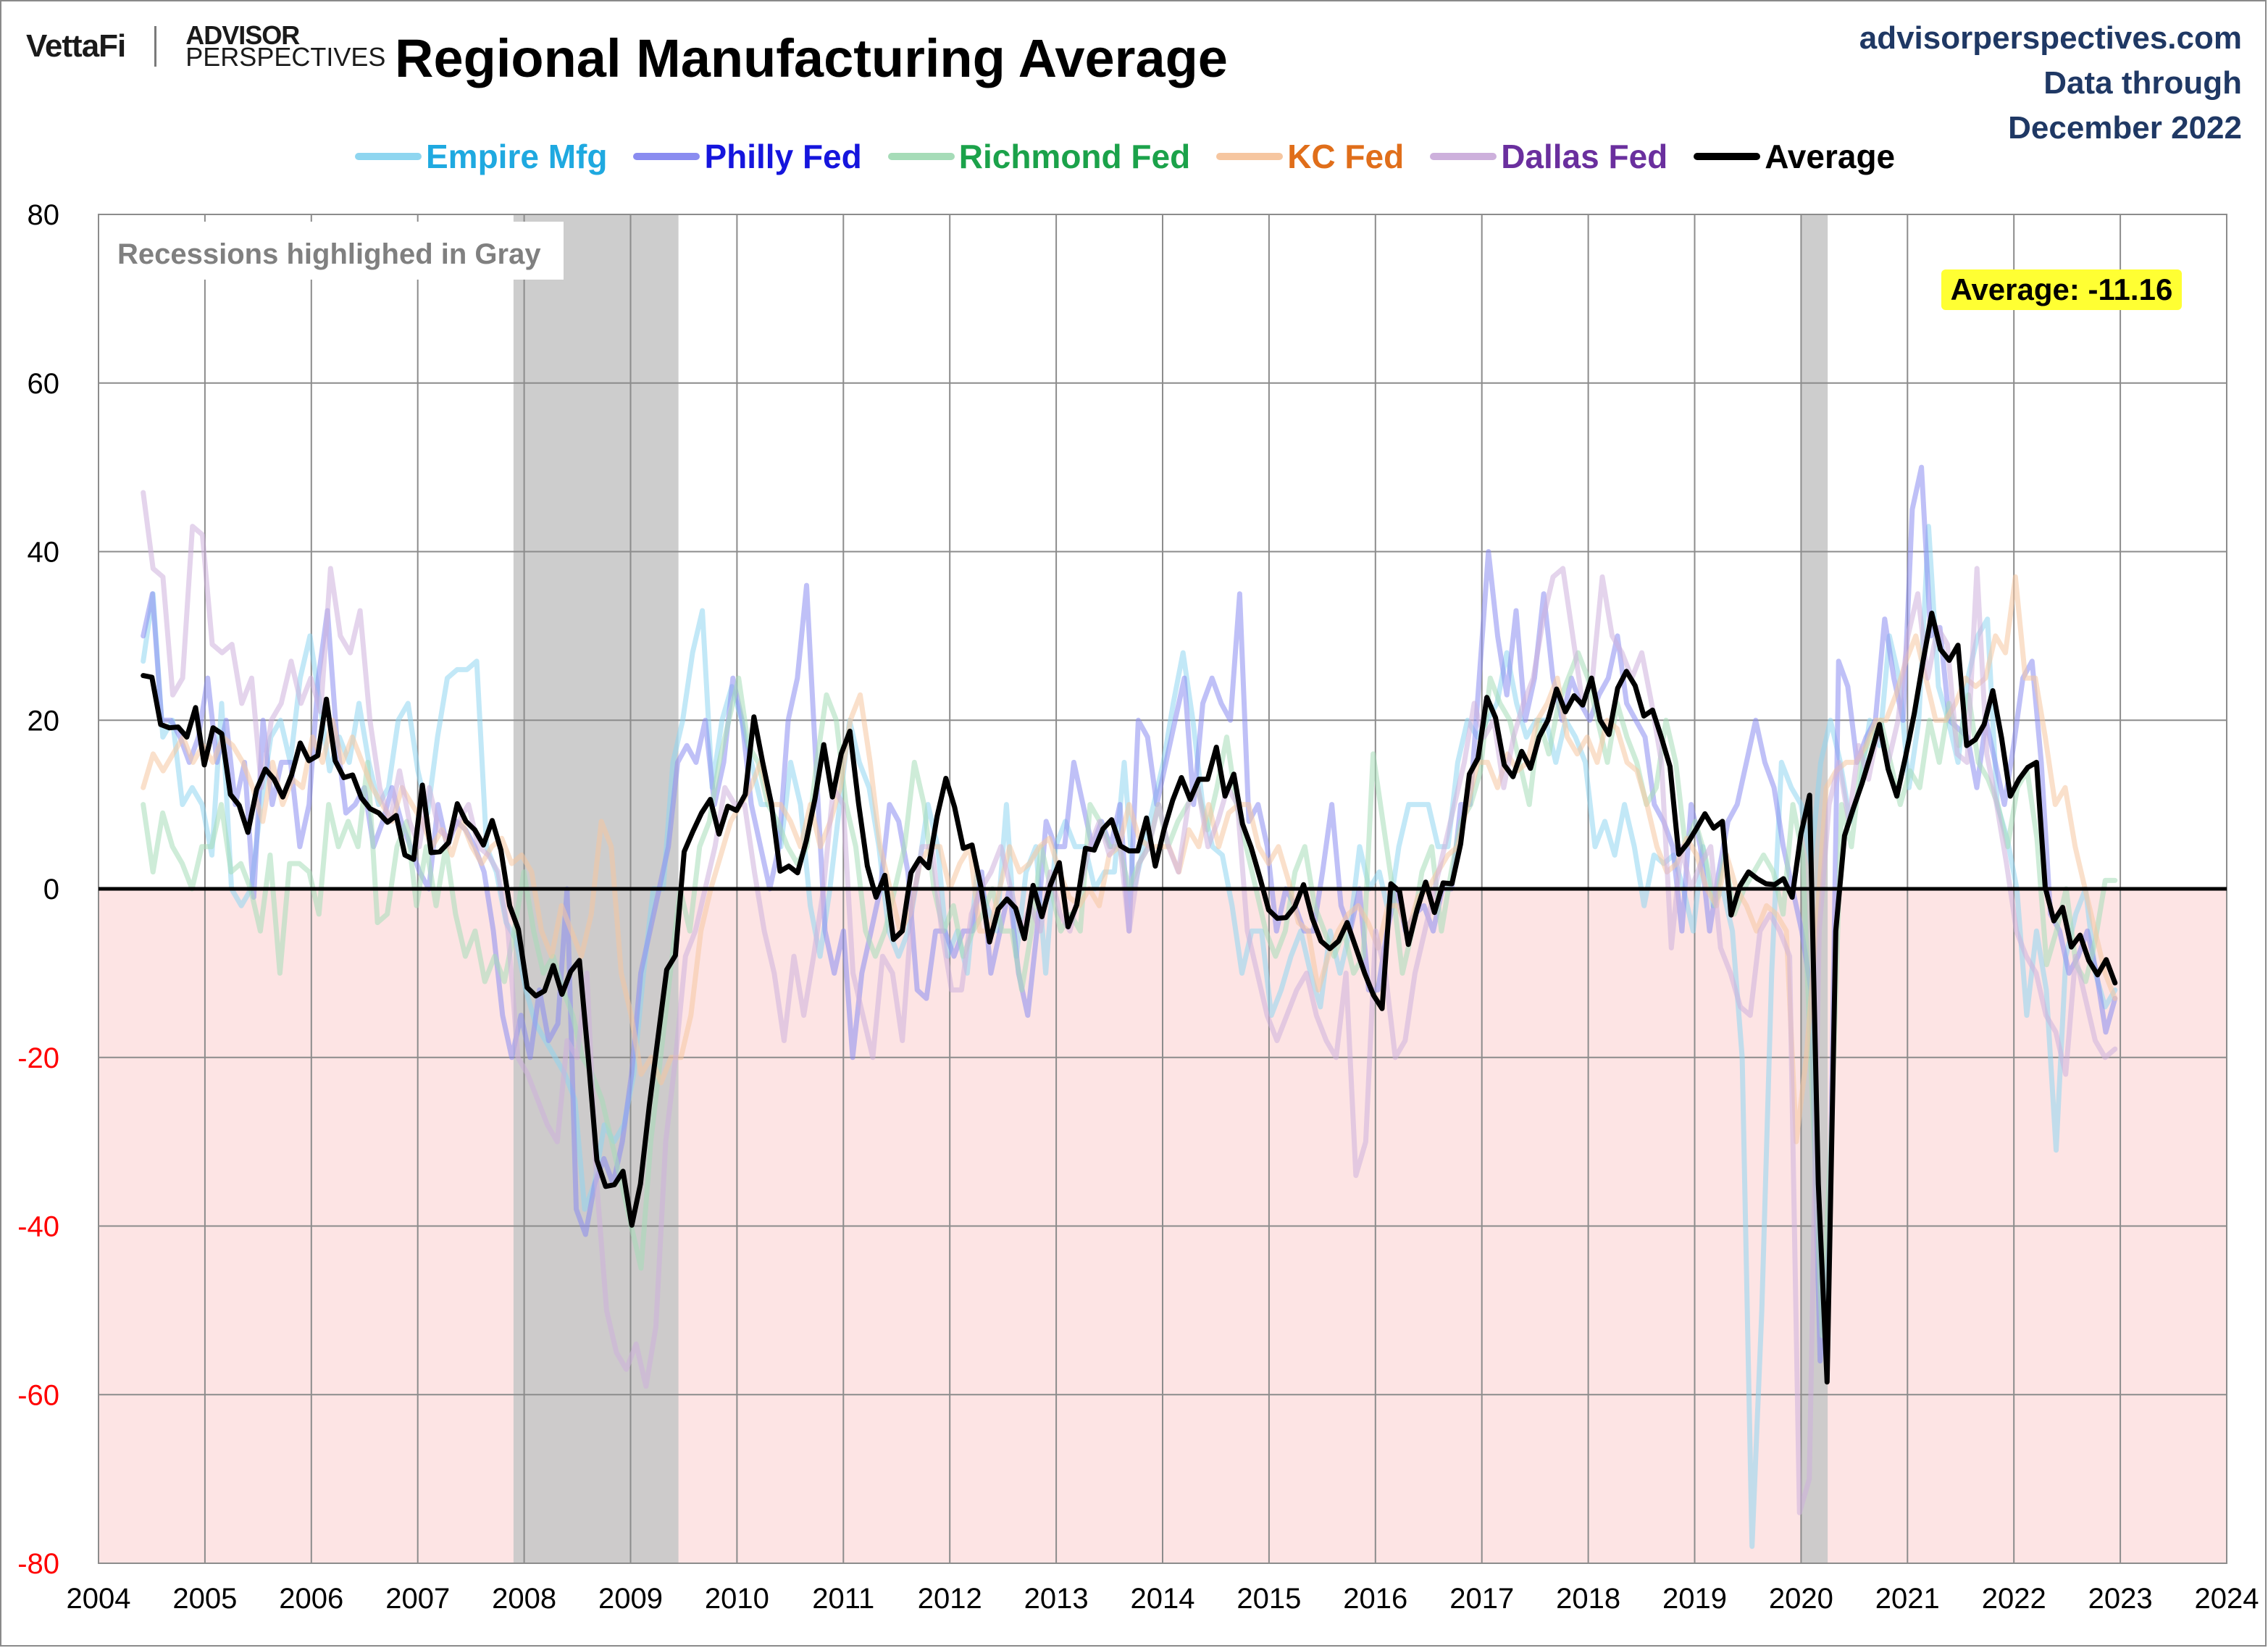  I want to click on recession-note-box, so click(335, 251).